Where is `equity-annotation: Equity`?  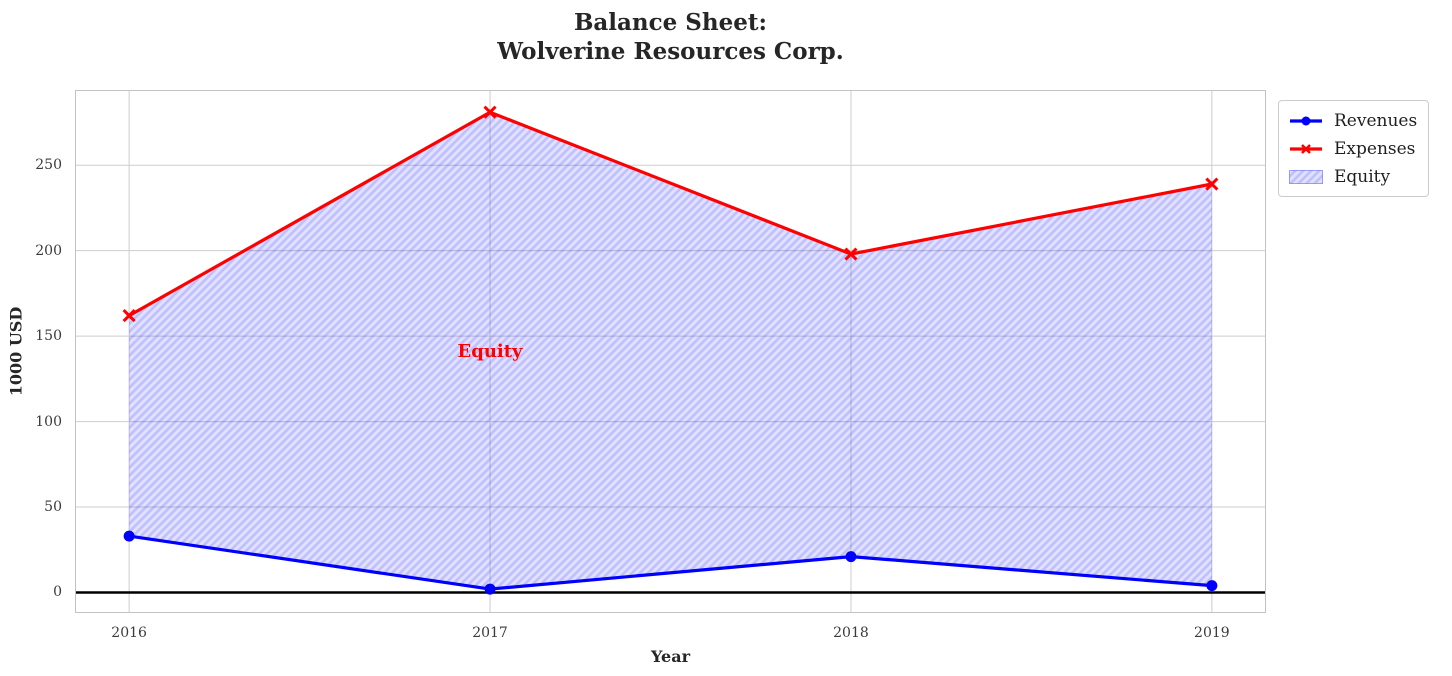
equity-annotation: Equity is located at coordinates (490, 351).